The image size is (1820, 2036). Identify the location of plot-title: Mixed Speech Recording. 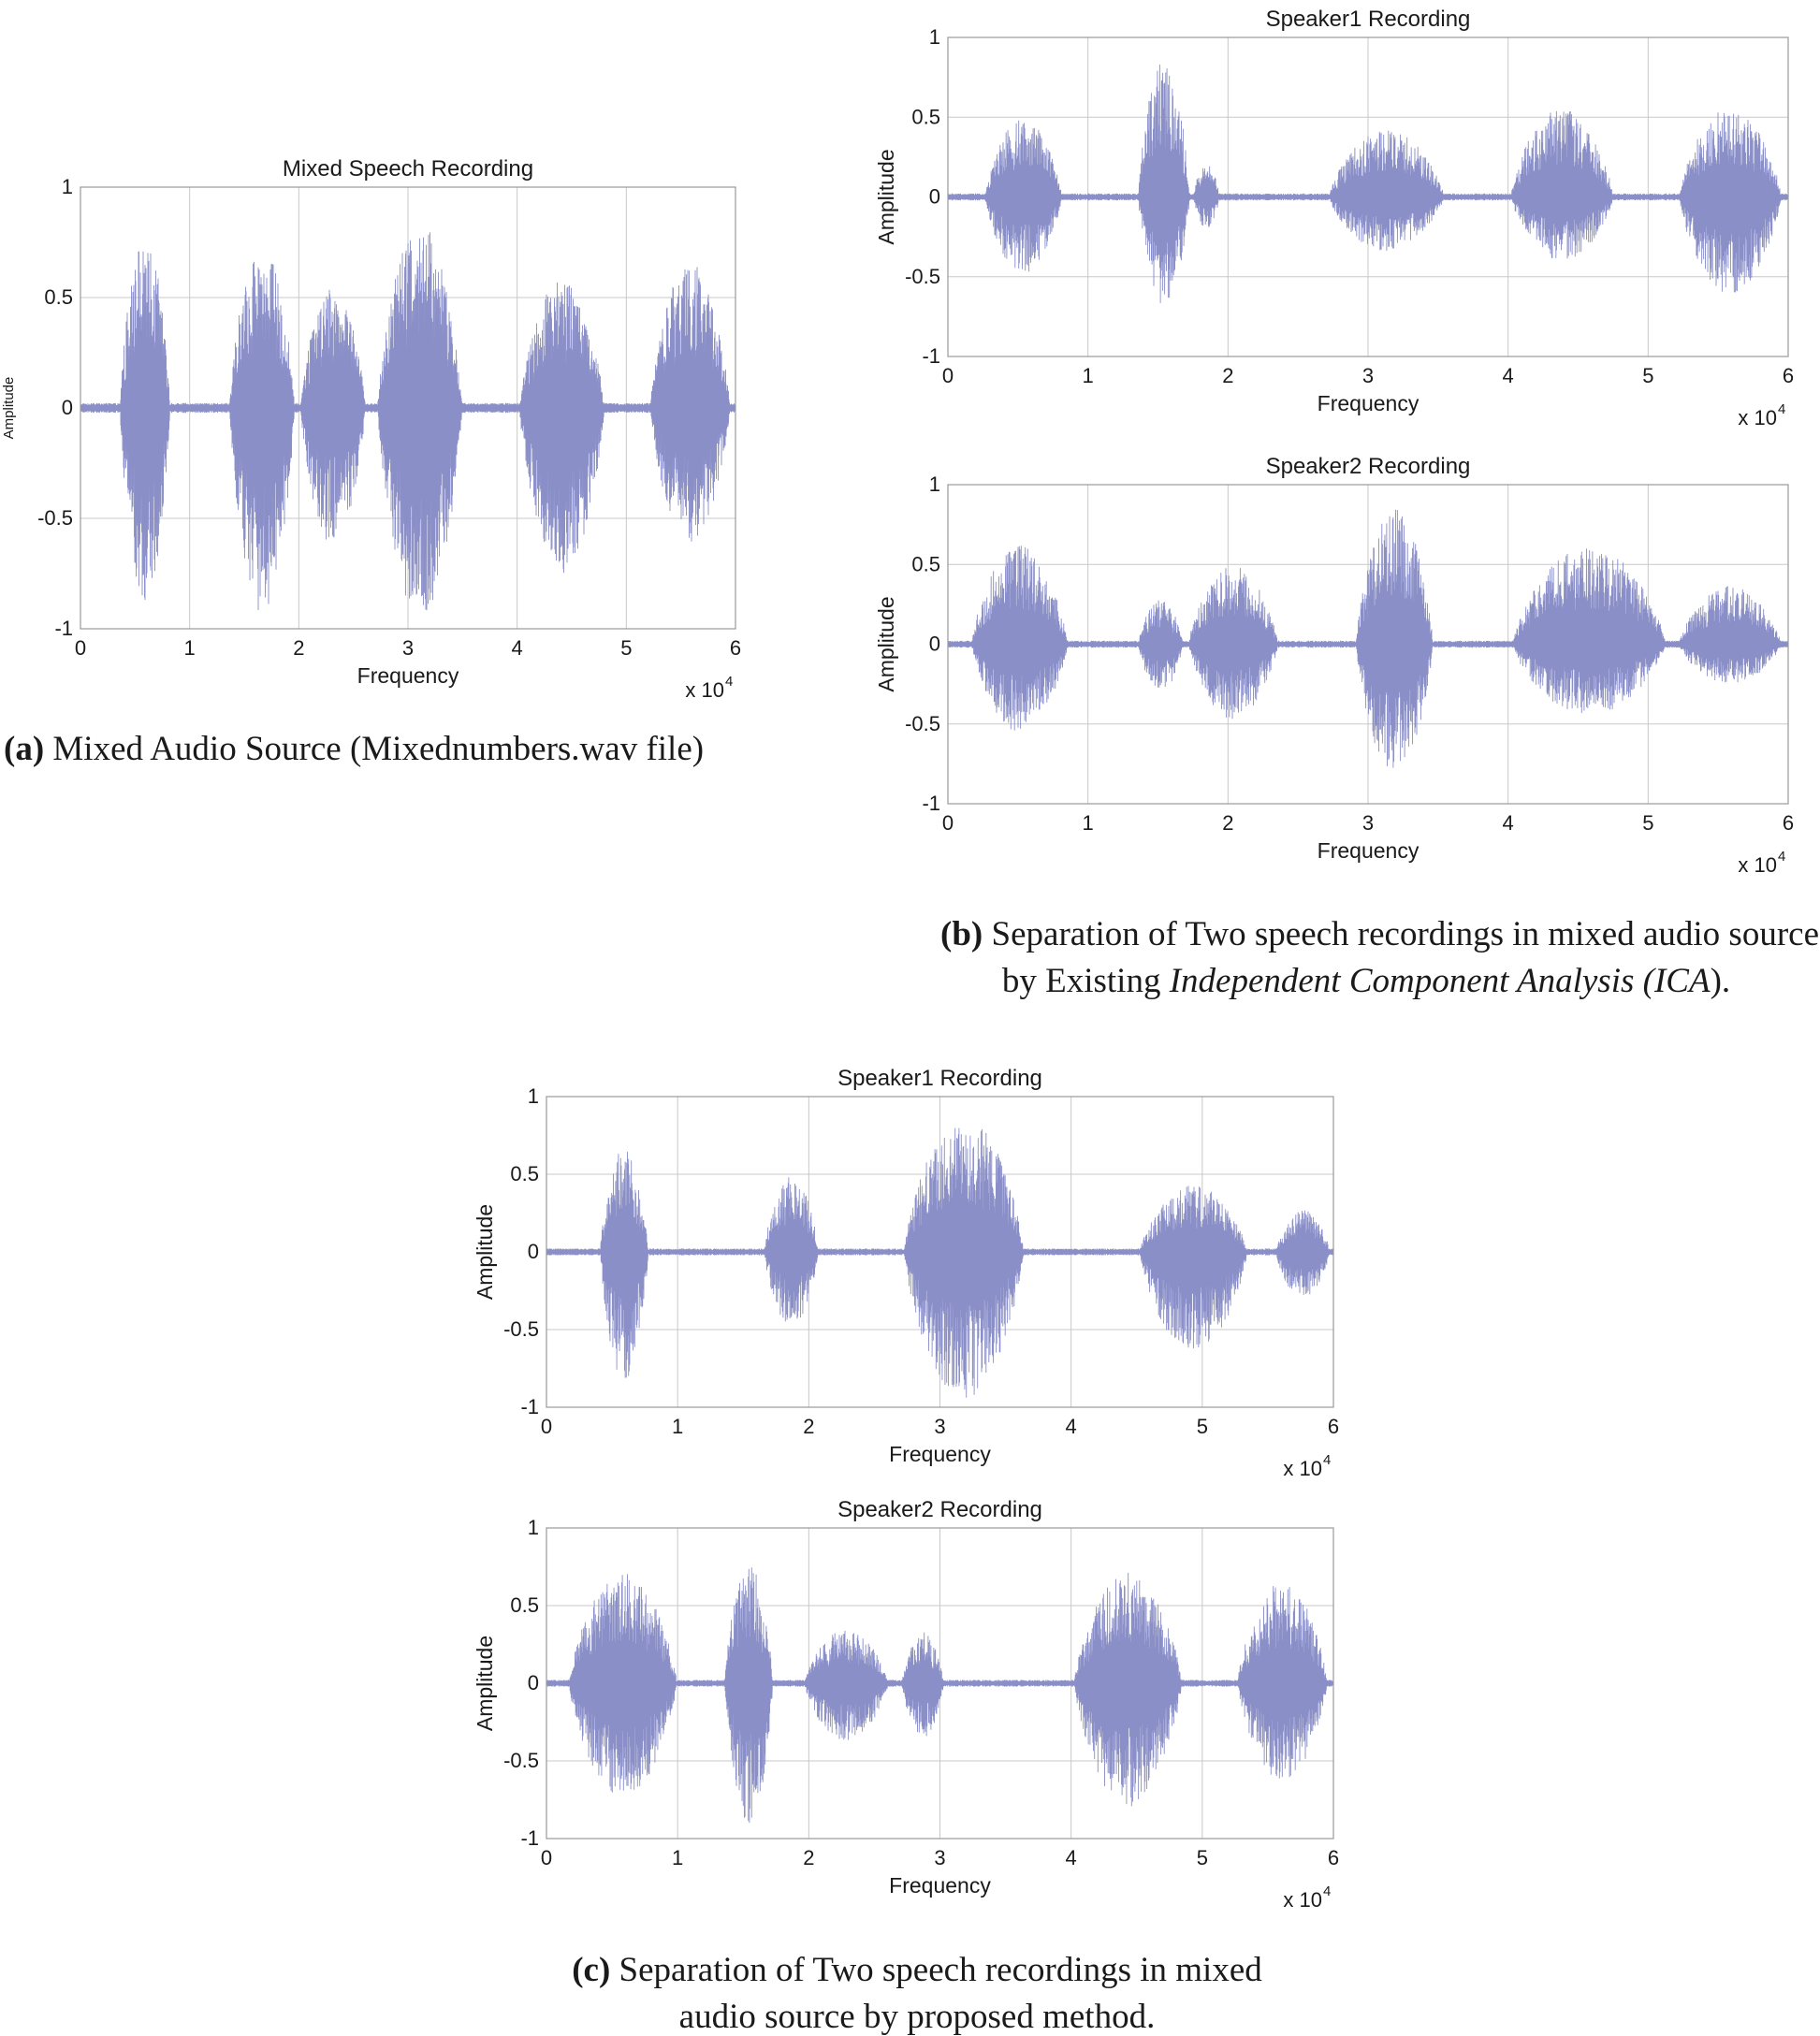
(408, 169).